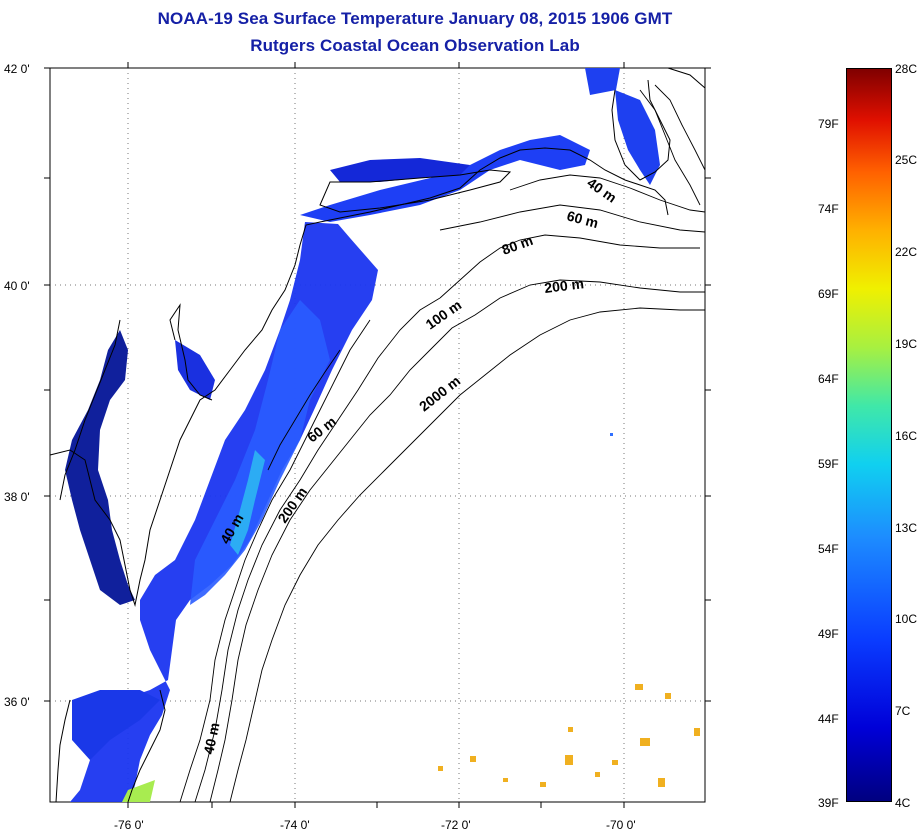 The height and width of the screenshot is (832, 920). I want to click on sst-north-patch, so click(602, 81).